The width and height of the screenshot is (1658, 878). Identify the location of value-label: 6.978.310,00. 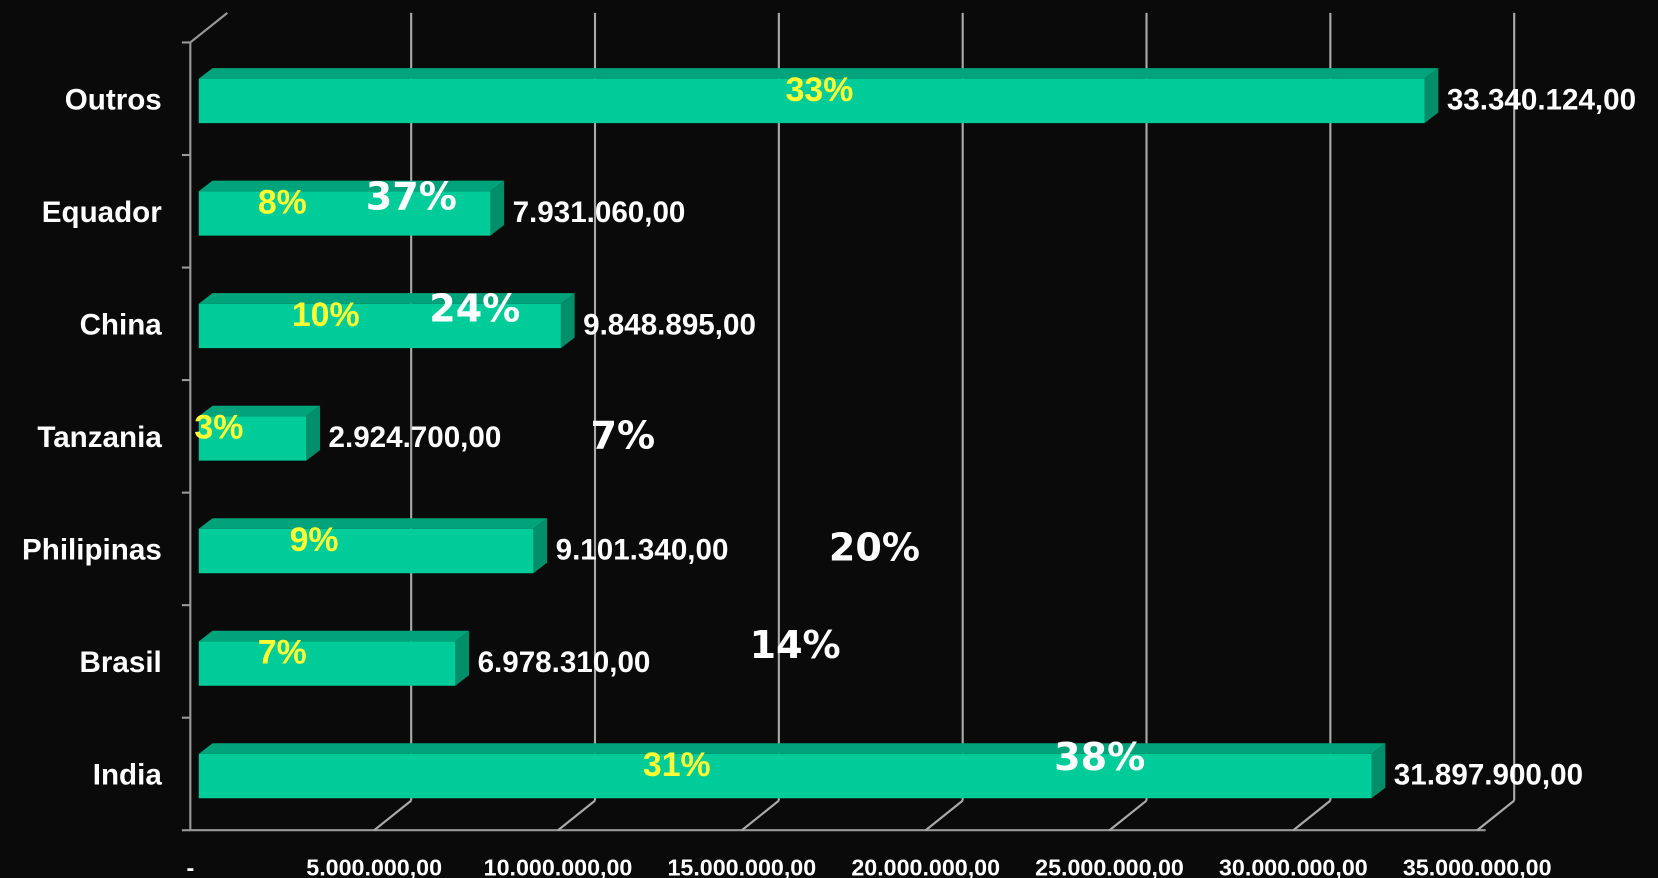
(564, 662).